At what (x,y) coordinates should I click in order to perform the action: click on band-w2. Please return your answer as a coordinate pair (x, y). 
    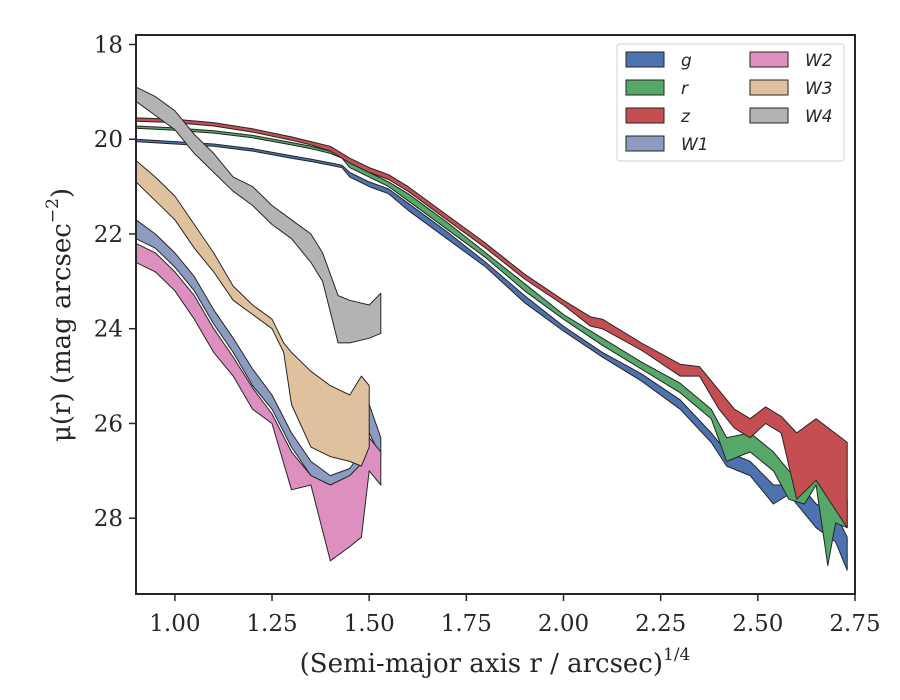
    Looking at the image, I should click on (258, 402).